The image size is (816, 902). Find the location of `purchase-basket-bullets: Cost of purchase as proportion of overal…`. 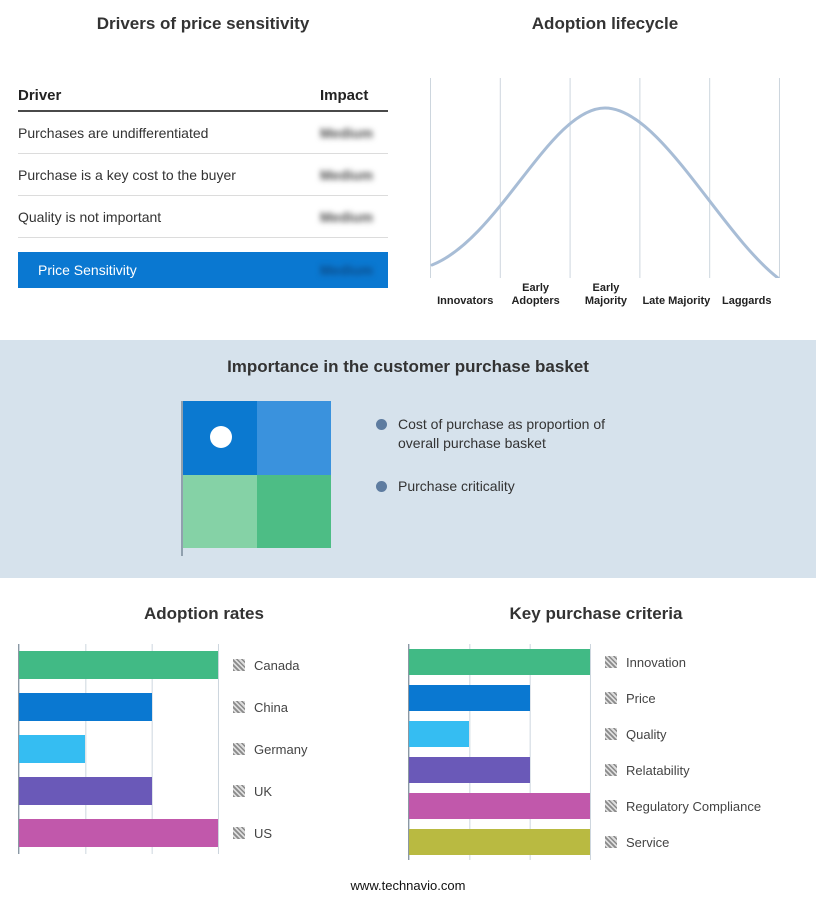

purchase-basket-bullets: Cost of purchase as proportion of overal… is located at coordinates (507, 485).